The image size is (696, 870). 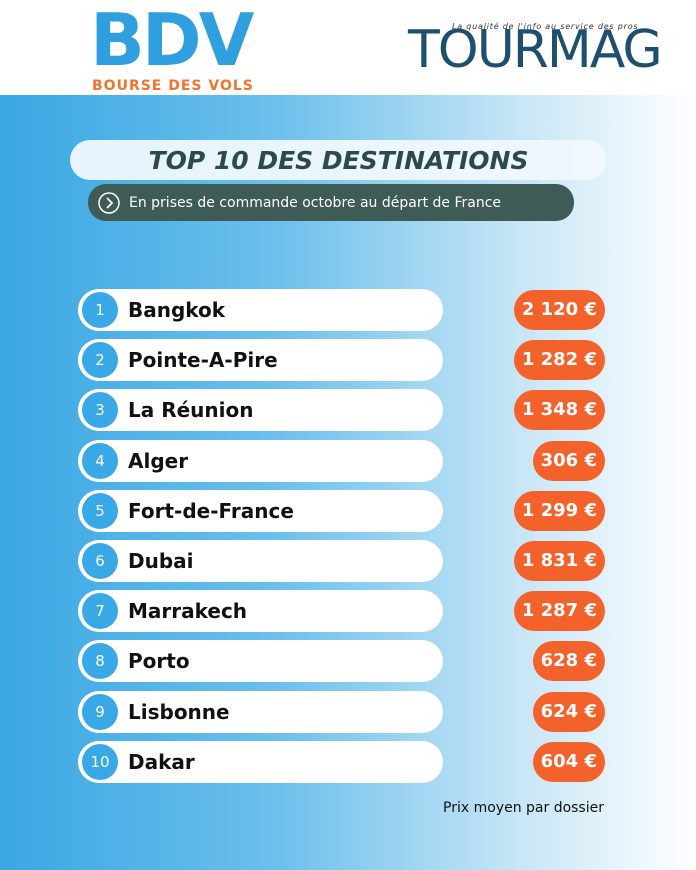 What do you see at coordinates (172, 41) in the screenshot?
I see `left-logo: BDV` at bounding box center [172, 41].